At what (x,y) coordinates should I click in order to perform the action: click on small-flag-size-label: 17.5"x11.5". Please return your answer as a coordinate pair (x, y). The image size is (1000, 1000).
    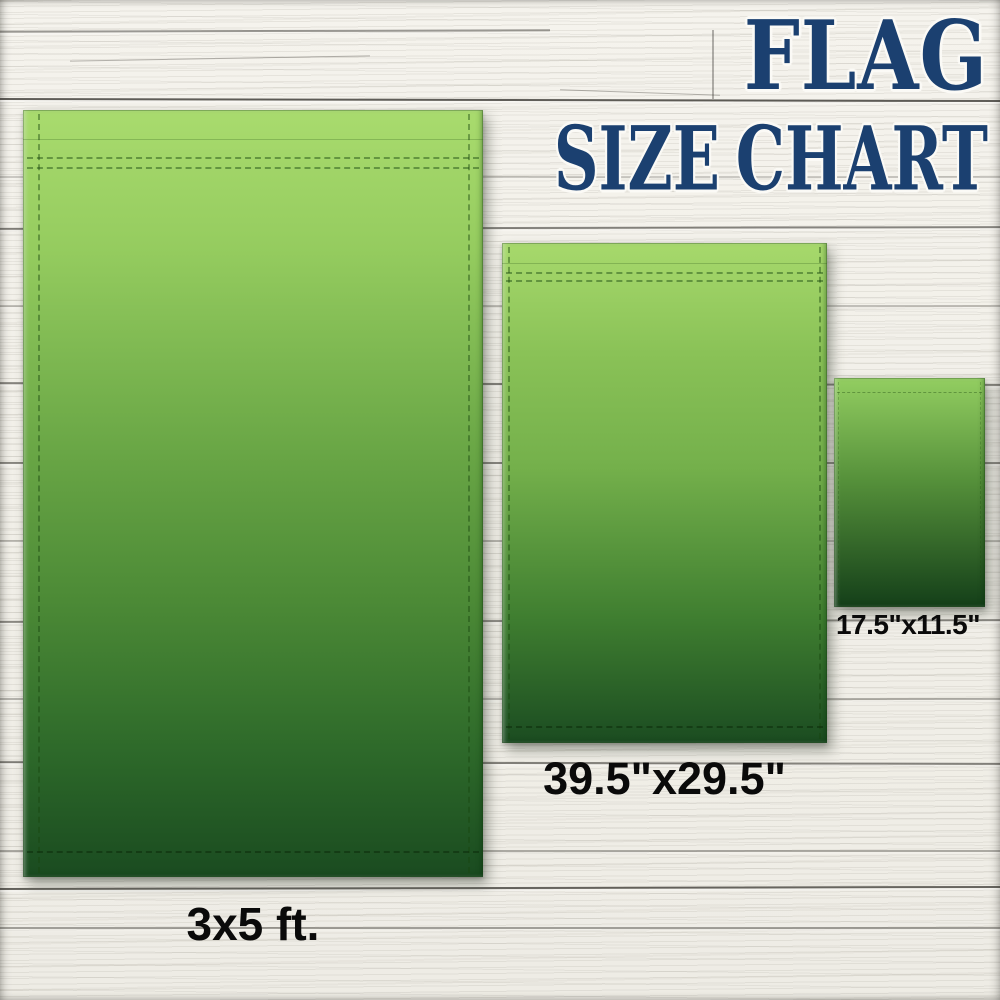
    Looking at the image, I should click on (908, 624).